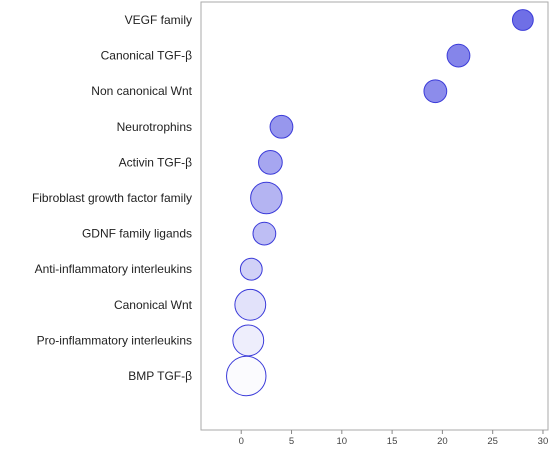  I want to click on x-axis: 0 5 10 15 20 25 30, so click(394, 438).